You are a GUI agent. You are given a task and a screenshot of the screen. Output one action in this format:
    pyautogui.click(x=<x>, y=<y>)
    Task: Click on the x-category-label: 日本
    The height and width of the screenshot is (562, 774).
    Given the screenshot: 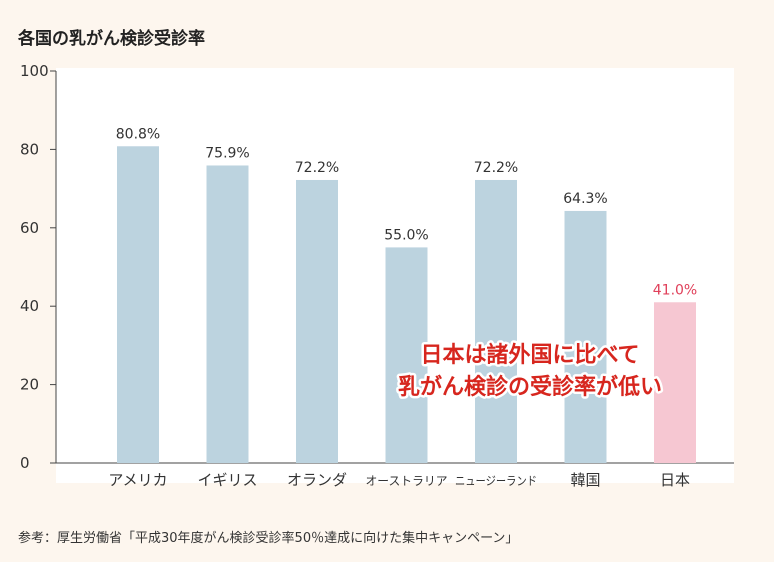 What is the action you would take?
    pyautogui.click(x=675, y=480)
    